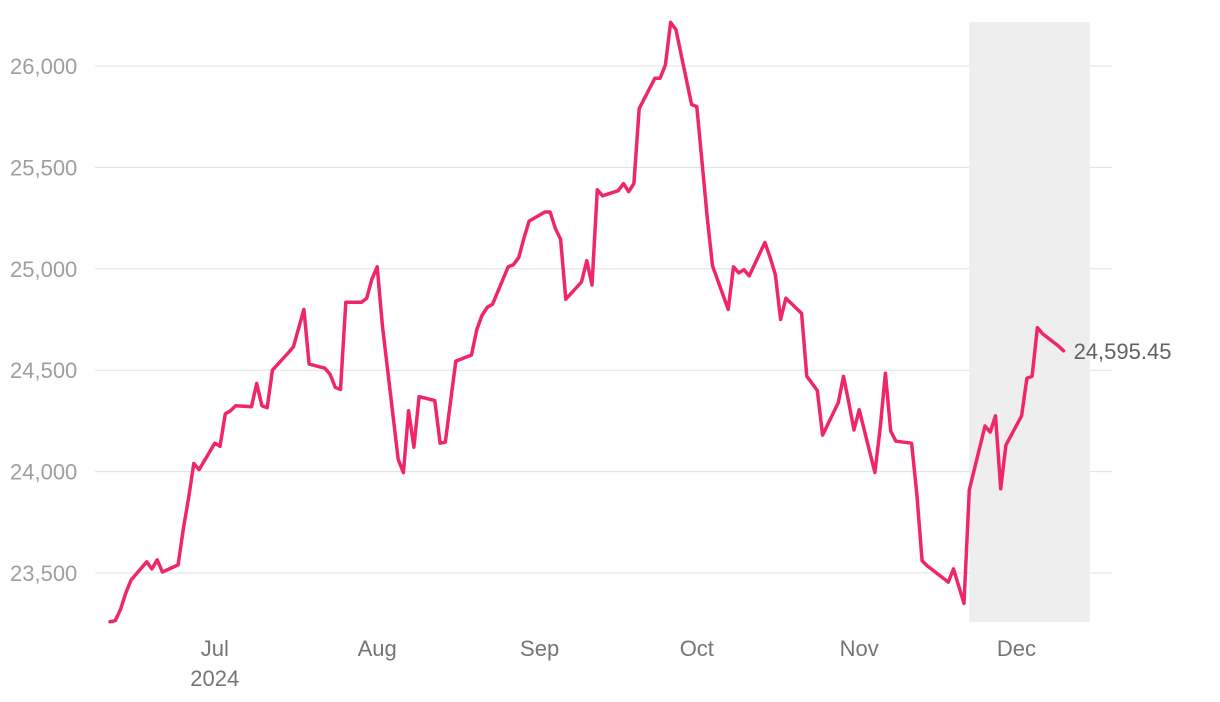  I want to click on x-tick-label: Nov, so click(859, 648).